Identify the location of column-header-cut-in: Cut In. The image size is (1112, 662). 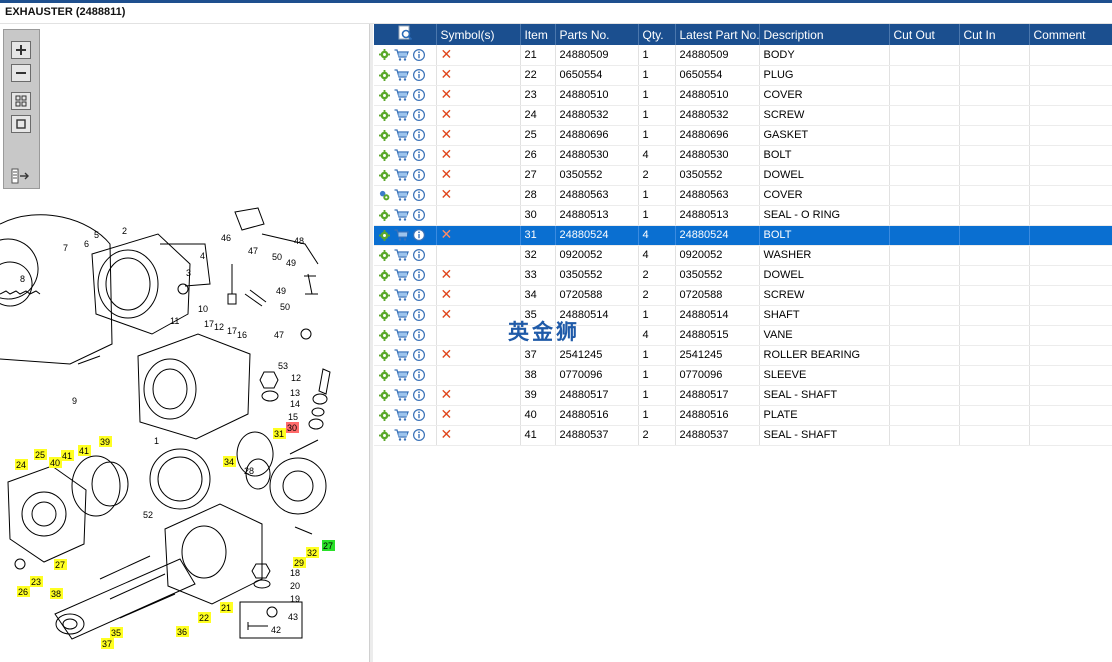
(994, 34).